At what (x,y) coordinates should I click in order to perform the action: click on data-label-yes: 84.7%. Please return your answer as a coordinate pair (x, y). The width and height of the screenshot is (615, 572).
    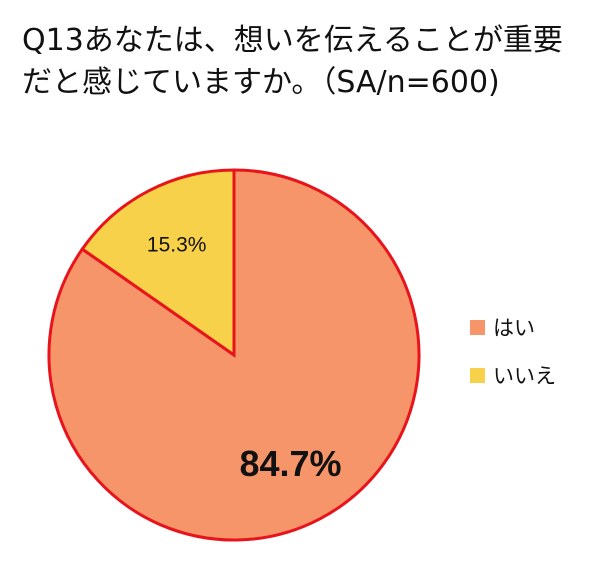
    Looking at the image, I should click on (290, 463).